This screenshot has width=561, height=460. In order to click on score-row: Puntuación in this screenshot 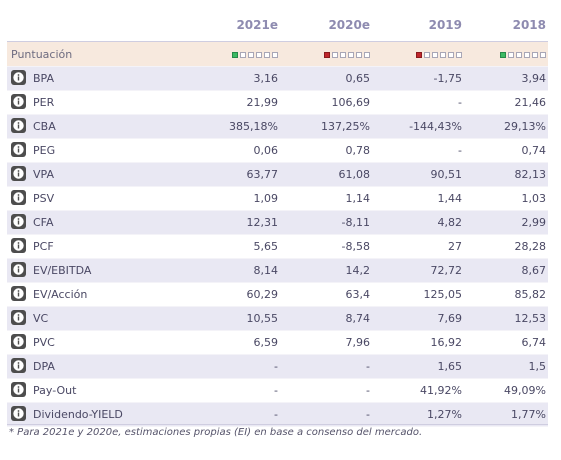, I will do `click(277, 54)`.